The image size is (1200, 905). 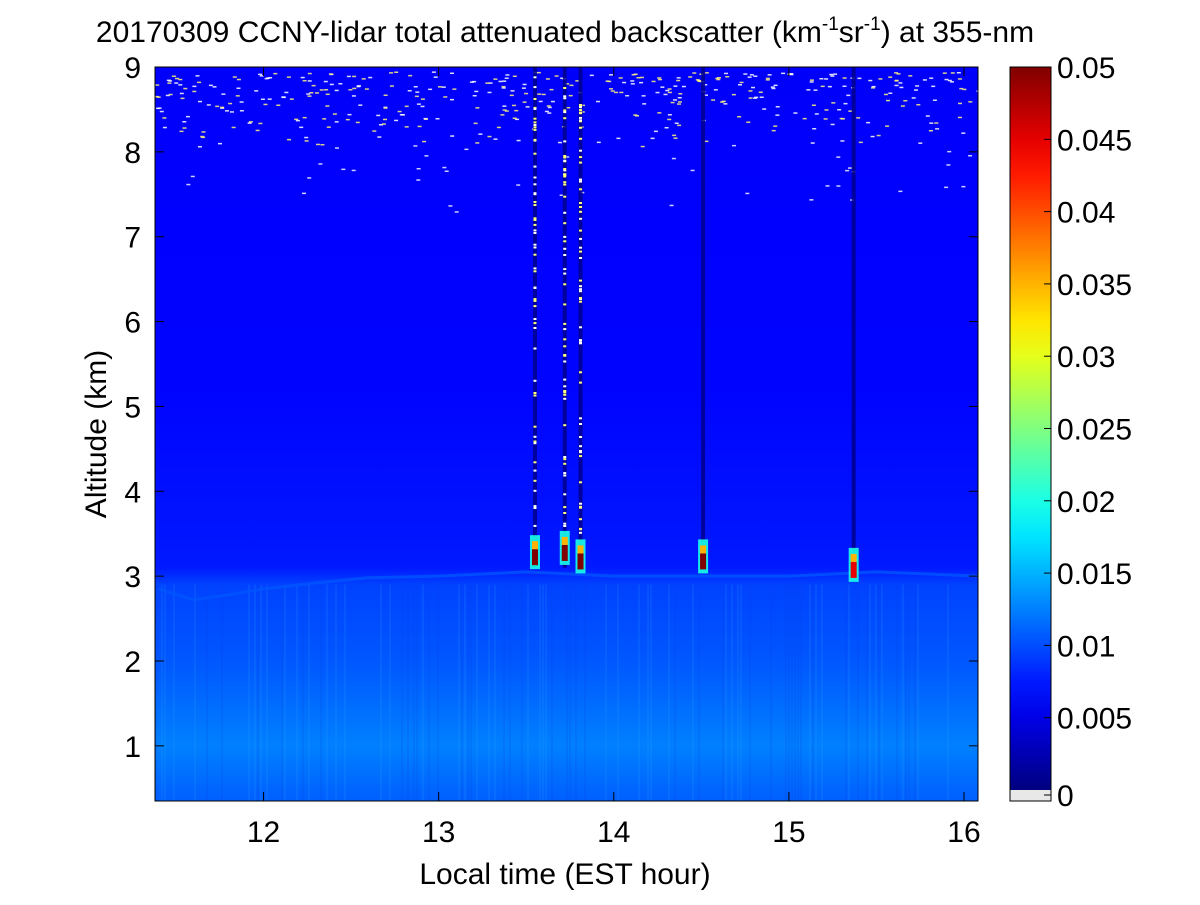 What do you see at coordinates (580, 549) in the screenshot?
I see `cloud-mid` at bounding box center [580, 549].